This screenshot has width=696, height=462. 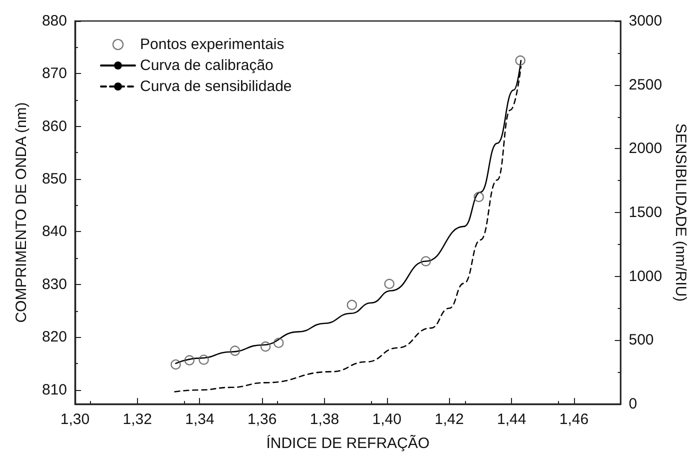 What do you see at coordinates (54, 21) in the screenshot?
I see `y-tick-label: 880` at bounding box center [54, 21].